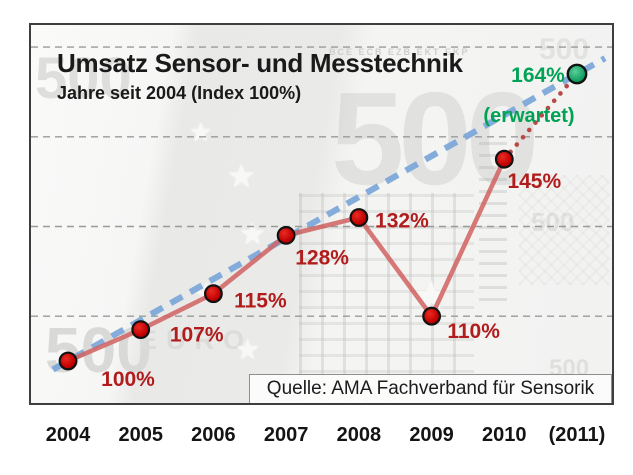 This screenshot has width=633, height=475. I want to click on x-axis-label-2005: 2005, so click(140, 435).